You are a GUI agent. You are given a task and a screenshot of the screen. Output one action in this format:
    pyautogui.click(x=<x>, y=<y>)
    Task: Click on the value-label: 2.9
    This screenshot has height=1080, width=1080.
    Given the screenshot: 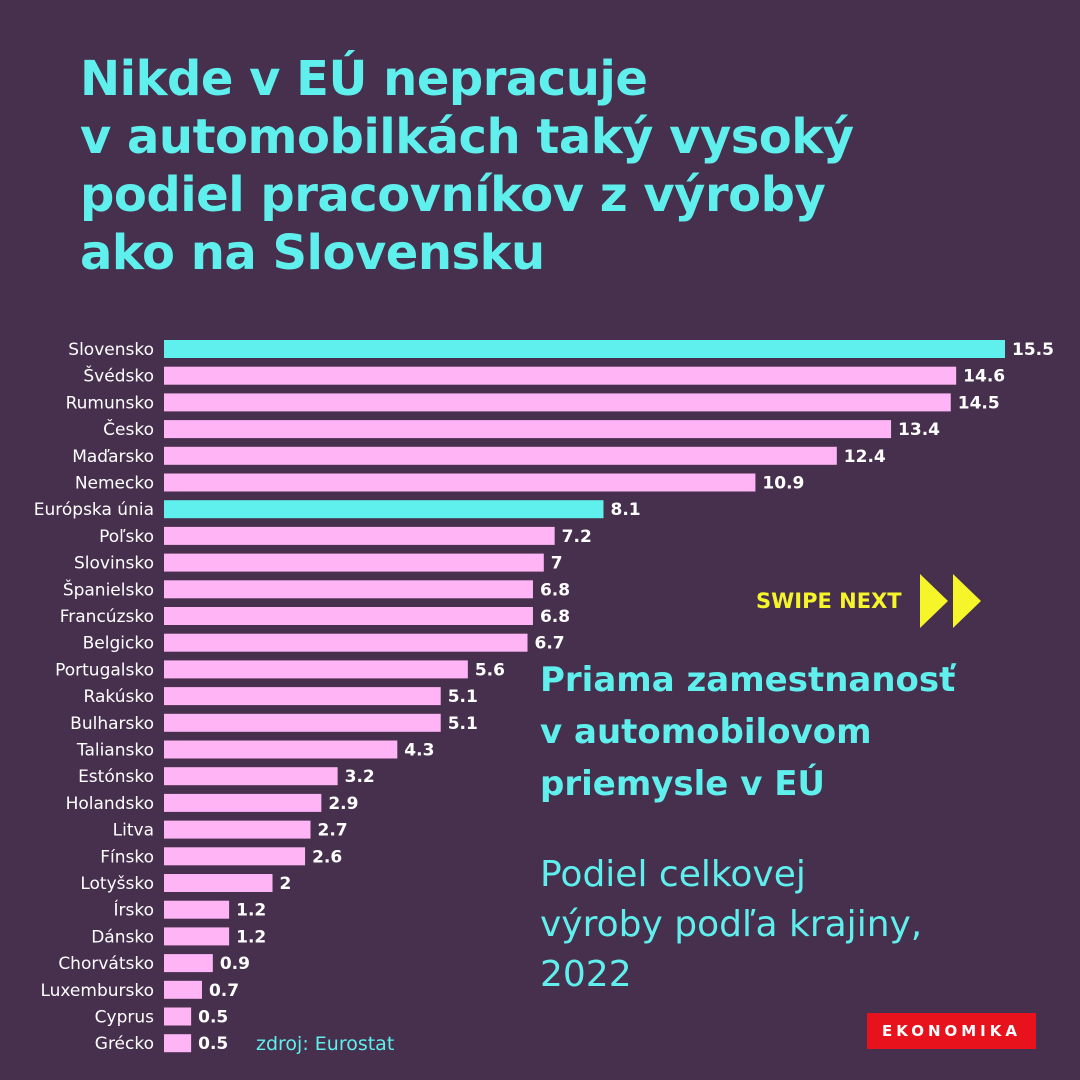 What is the action you would take?
    pyautogui.click(x=343, y=804)
    